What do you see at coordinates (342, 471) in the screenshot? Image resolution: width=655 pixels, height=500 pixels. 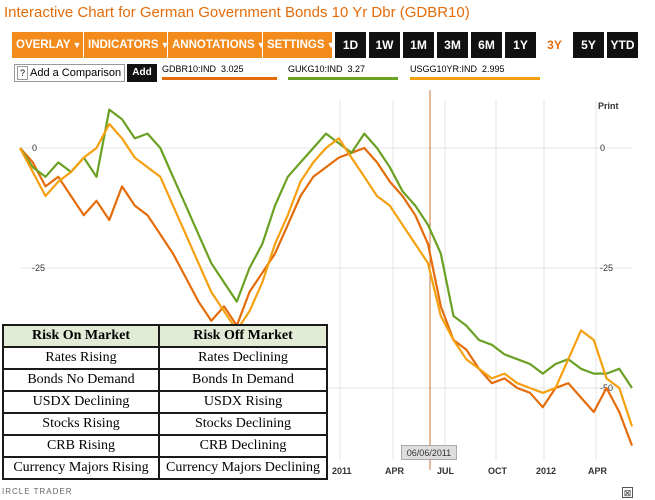 I see `x-axis-label: 2011` at bounding box center [342, 471].